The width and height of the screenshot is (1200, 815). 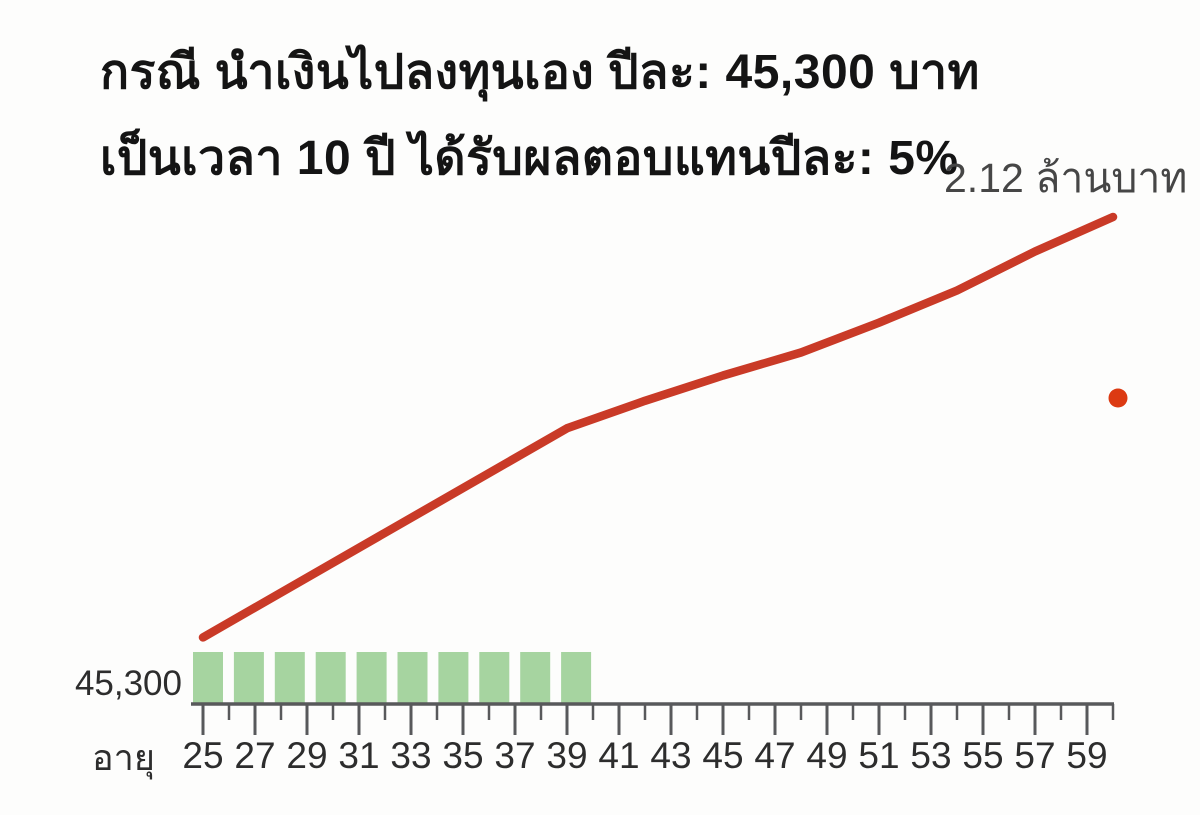 I want to click on contribution-amount-label: 45,300, so click(x=128, y=683).